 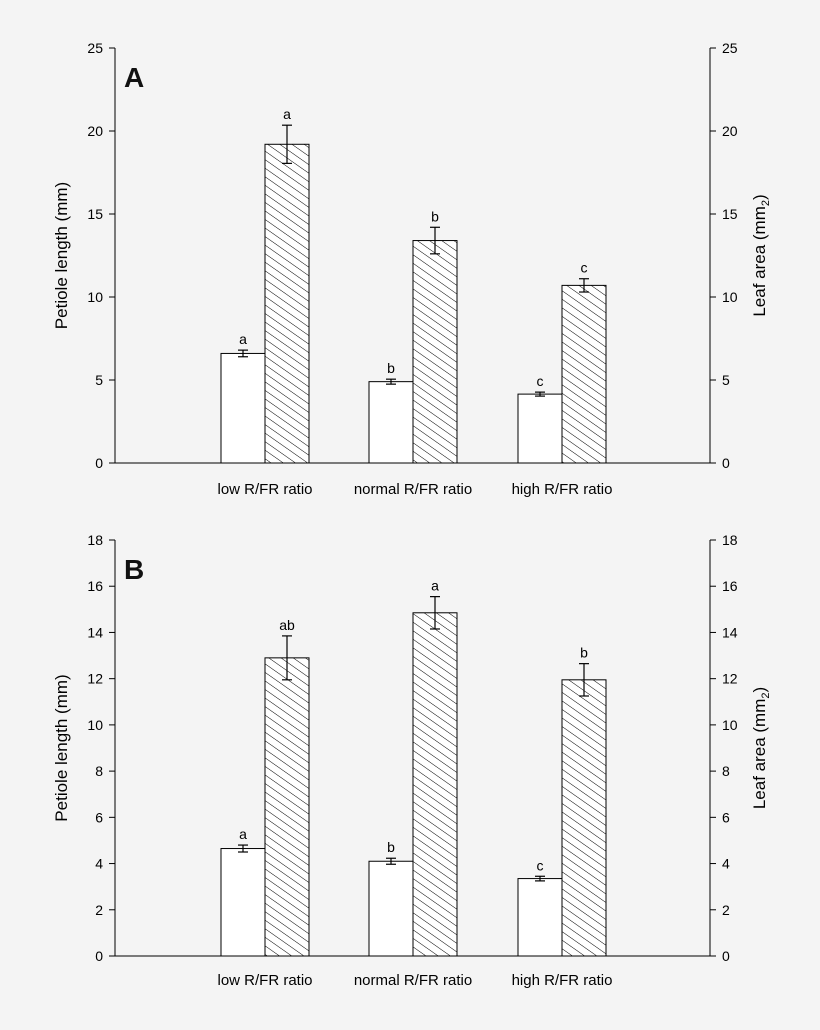 What do you see at coordinates (730, 632) in the screenshot?
I see `right-axis-tick-label: 14` at bounding box center [730, 632].